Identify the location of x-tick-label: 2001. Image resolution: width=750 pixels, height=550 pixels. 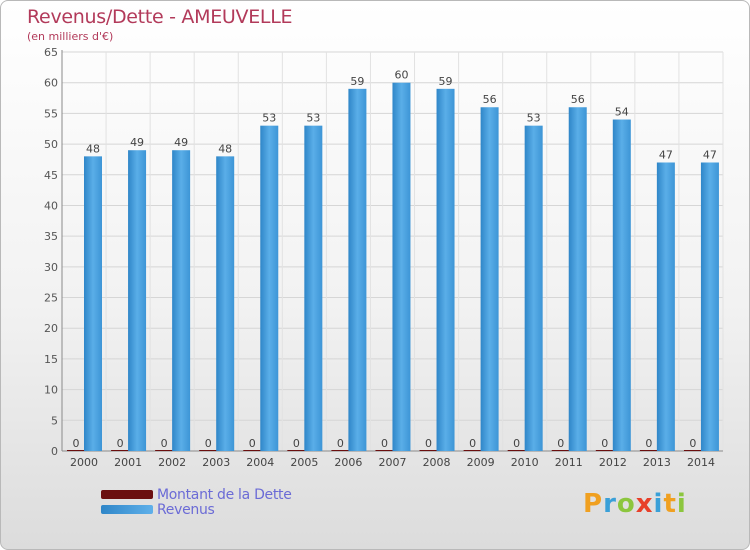
(128, 462).